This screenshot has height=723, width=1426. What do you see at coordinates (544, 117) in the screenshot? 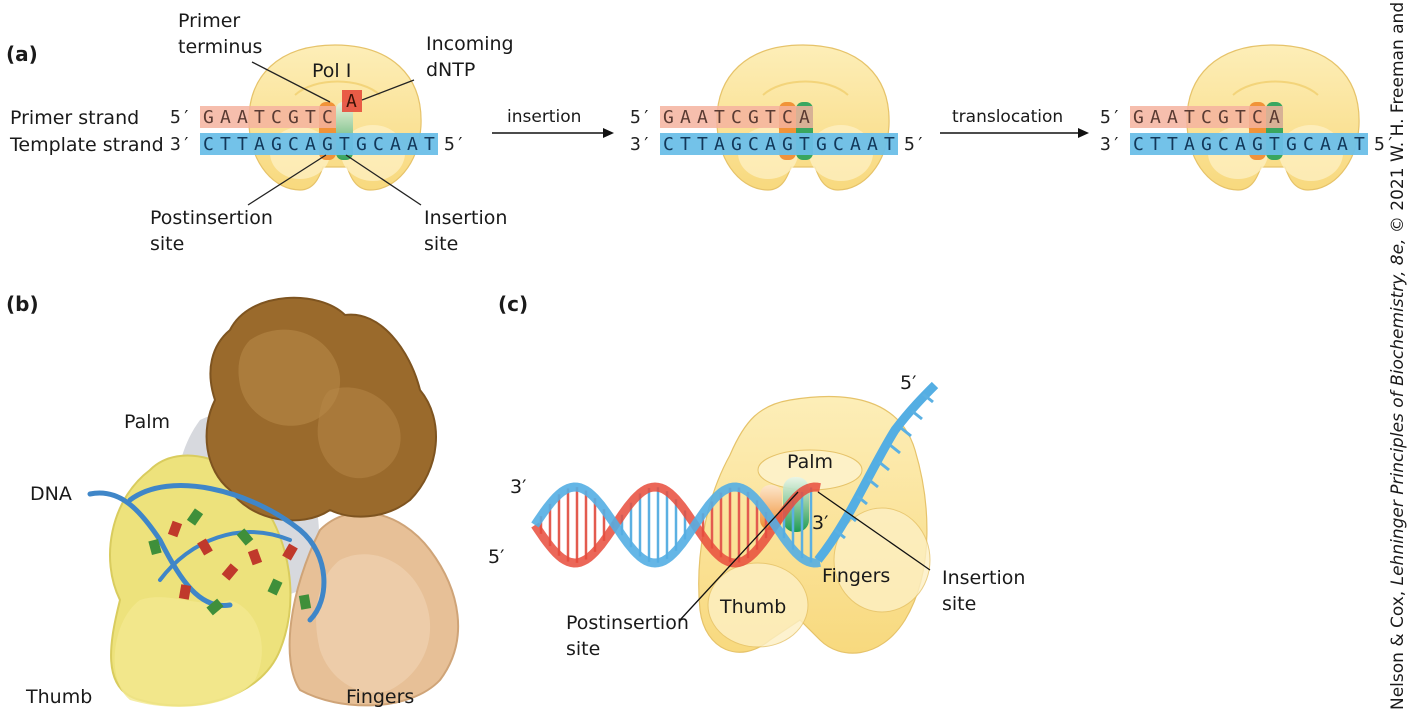
I see `insertion-arrow-label: insertion` at bounding box center [544, 117].